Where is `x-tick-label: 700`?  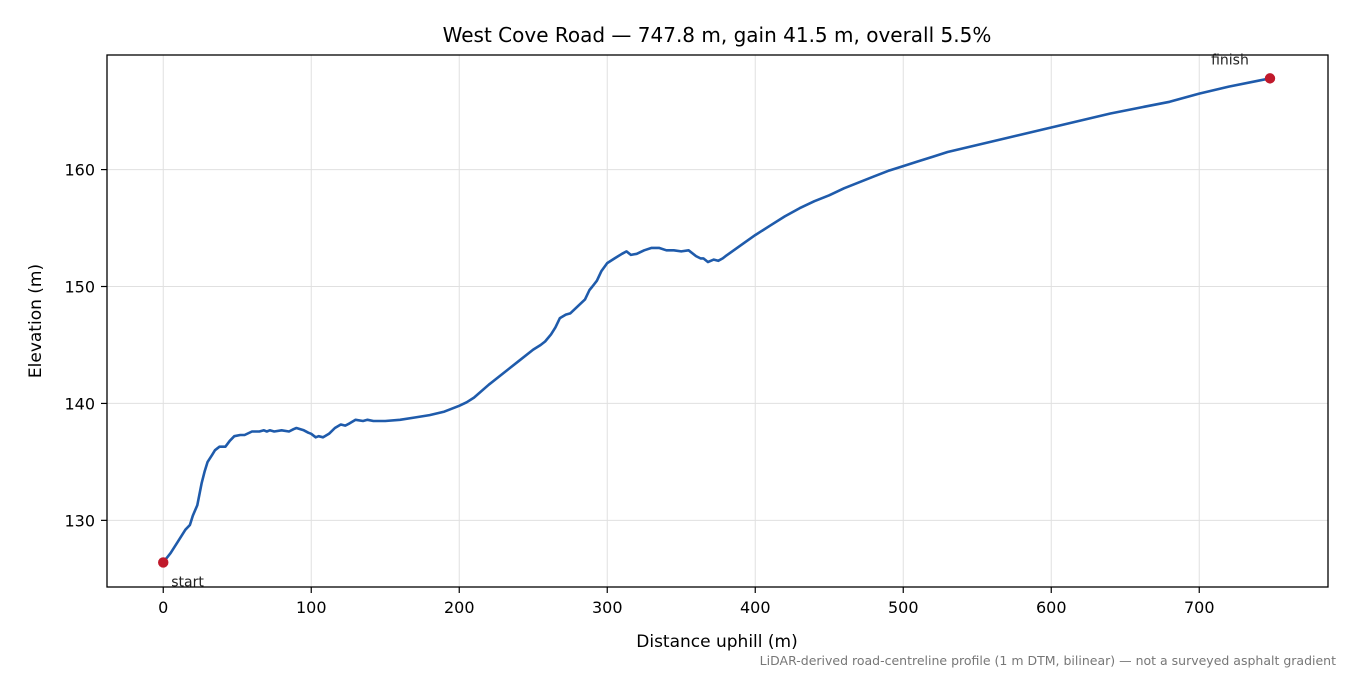 x-tick-label: 700 is located at coordinates (1199, 607).